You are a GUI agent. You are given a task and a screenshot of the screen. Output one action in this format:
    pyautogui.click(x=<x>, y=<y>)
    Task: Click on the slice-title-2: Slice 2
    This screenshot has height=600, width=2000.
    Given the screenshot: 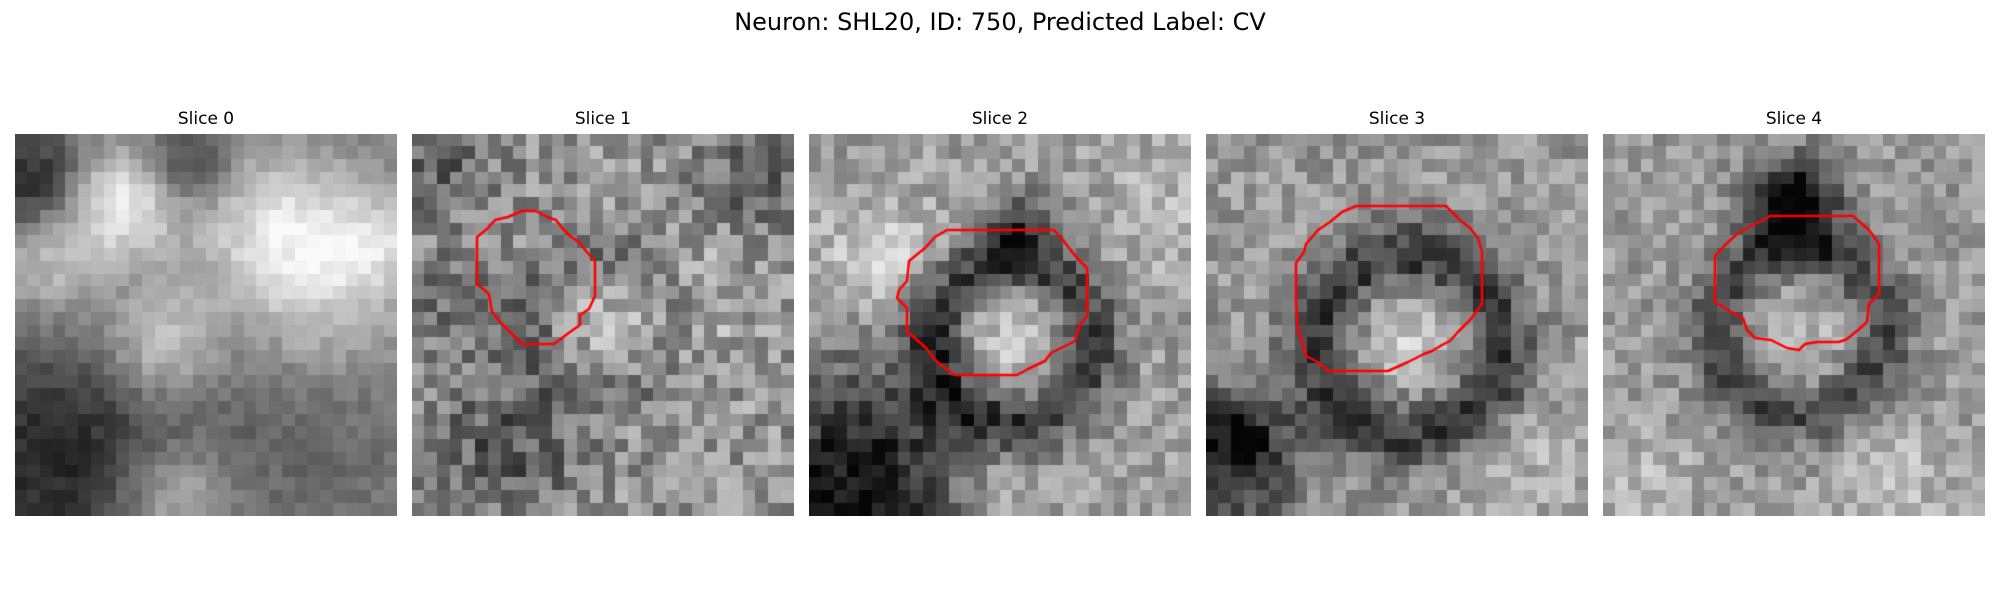 What is the action you would take?
    pyautogui.click(x=1000, y=119)
    